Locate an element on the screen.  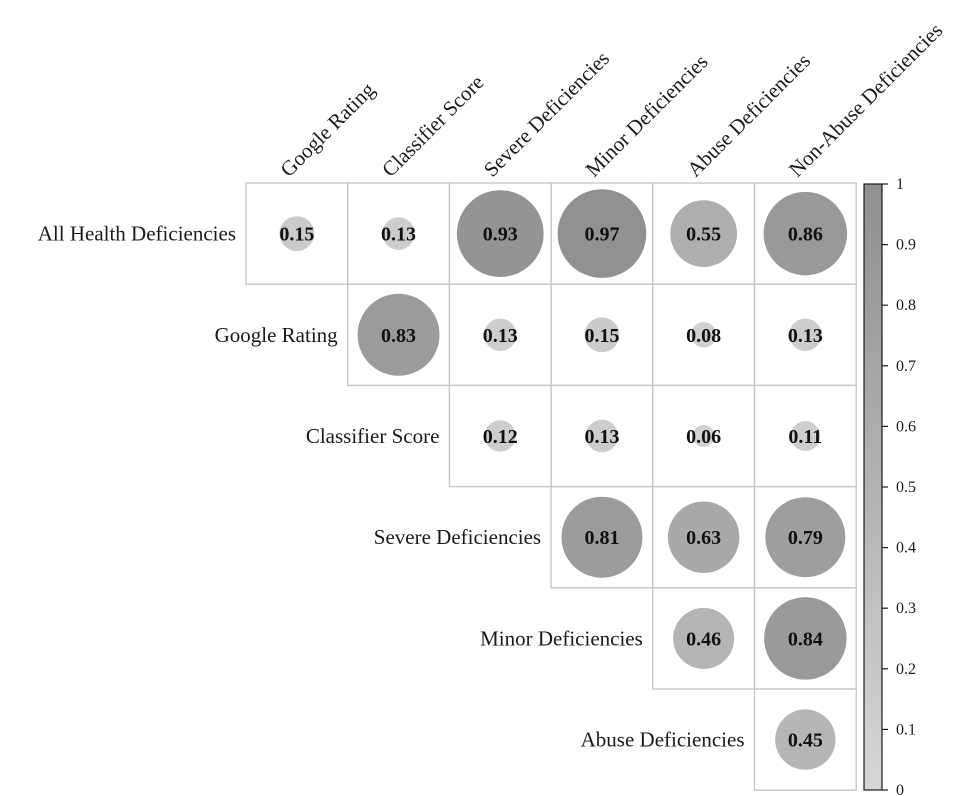
colorbar-tick-label: 0 is located at coordinates (900, 789).